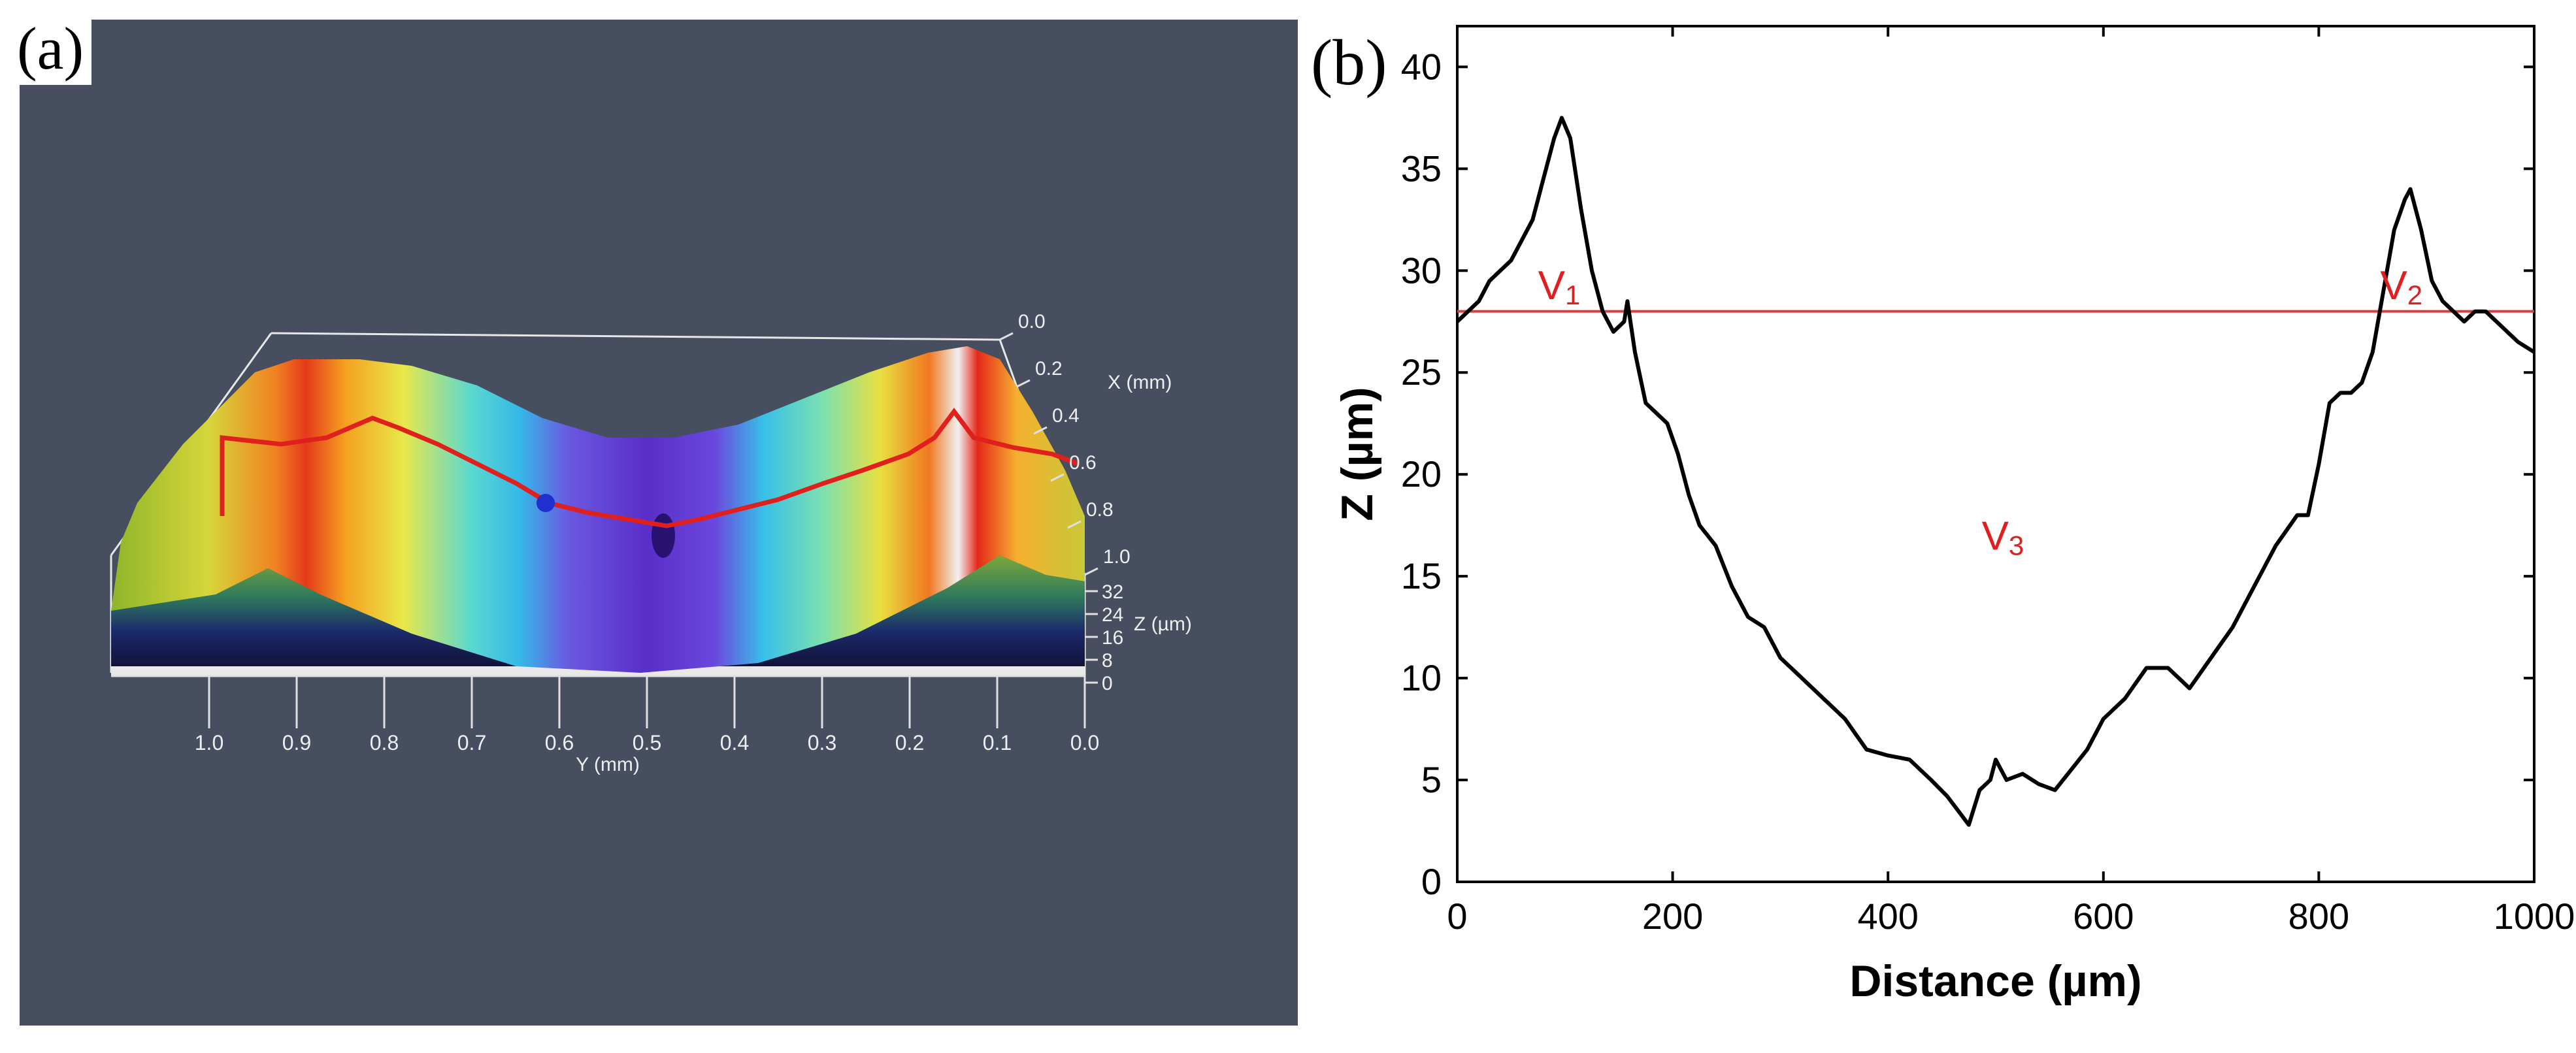 This screenshot has width=2576, height=1053. Describe the element at coordinates (822, 742) in the screenshot. I see `y-tick-label: 0.3` at that location.